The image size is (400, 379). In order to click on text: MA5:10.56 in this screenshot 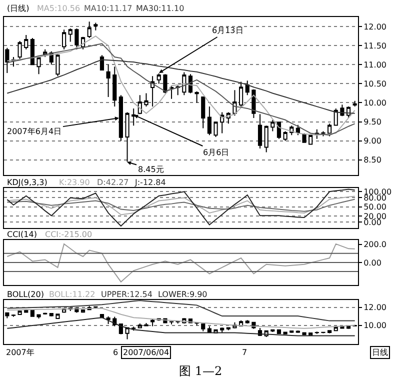, I will do `click(58, 8)`.